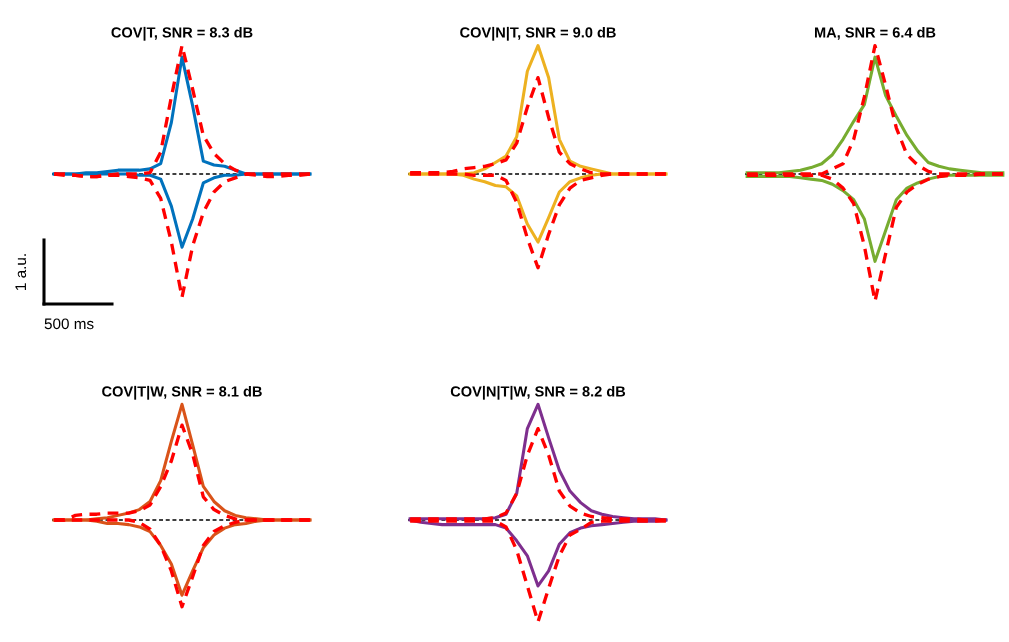 The height and width of the screenshot is (642, 1009). Describe the element at coordinates (182, 33) in the screenshot. I see `chart-title: COV|T, SNR = 8.3 dB` at that location.